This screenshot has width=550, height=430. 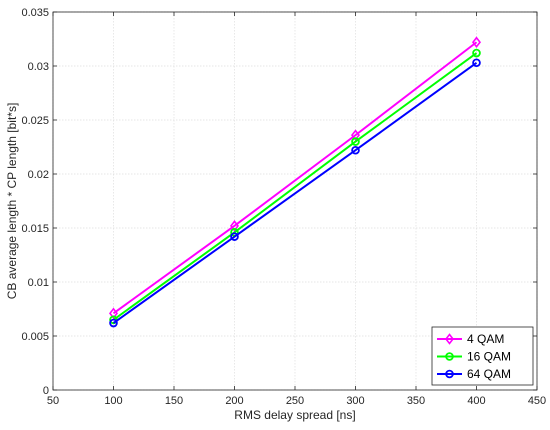 I want to click on x-tick-label: 100, so click(x=113, y=401).